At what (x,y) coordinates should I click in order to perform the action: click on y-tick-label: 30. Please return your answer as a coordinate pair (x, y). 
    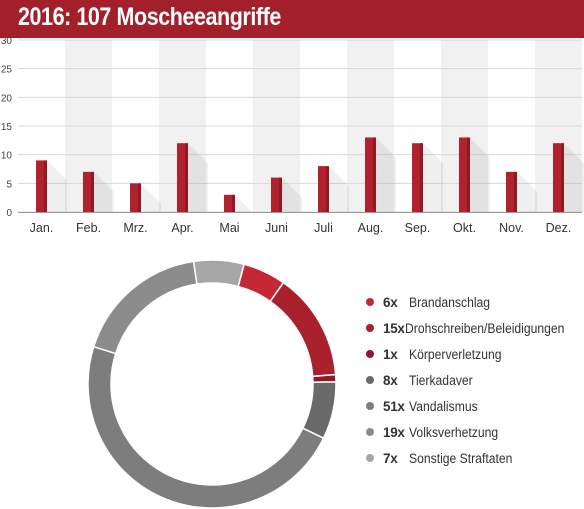
    Looking at the image, I should click on (7, 41).